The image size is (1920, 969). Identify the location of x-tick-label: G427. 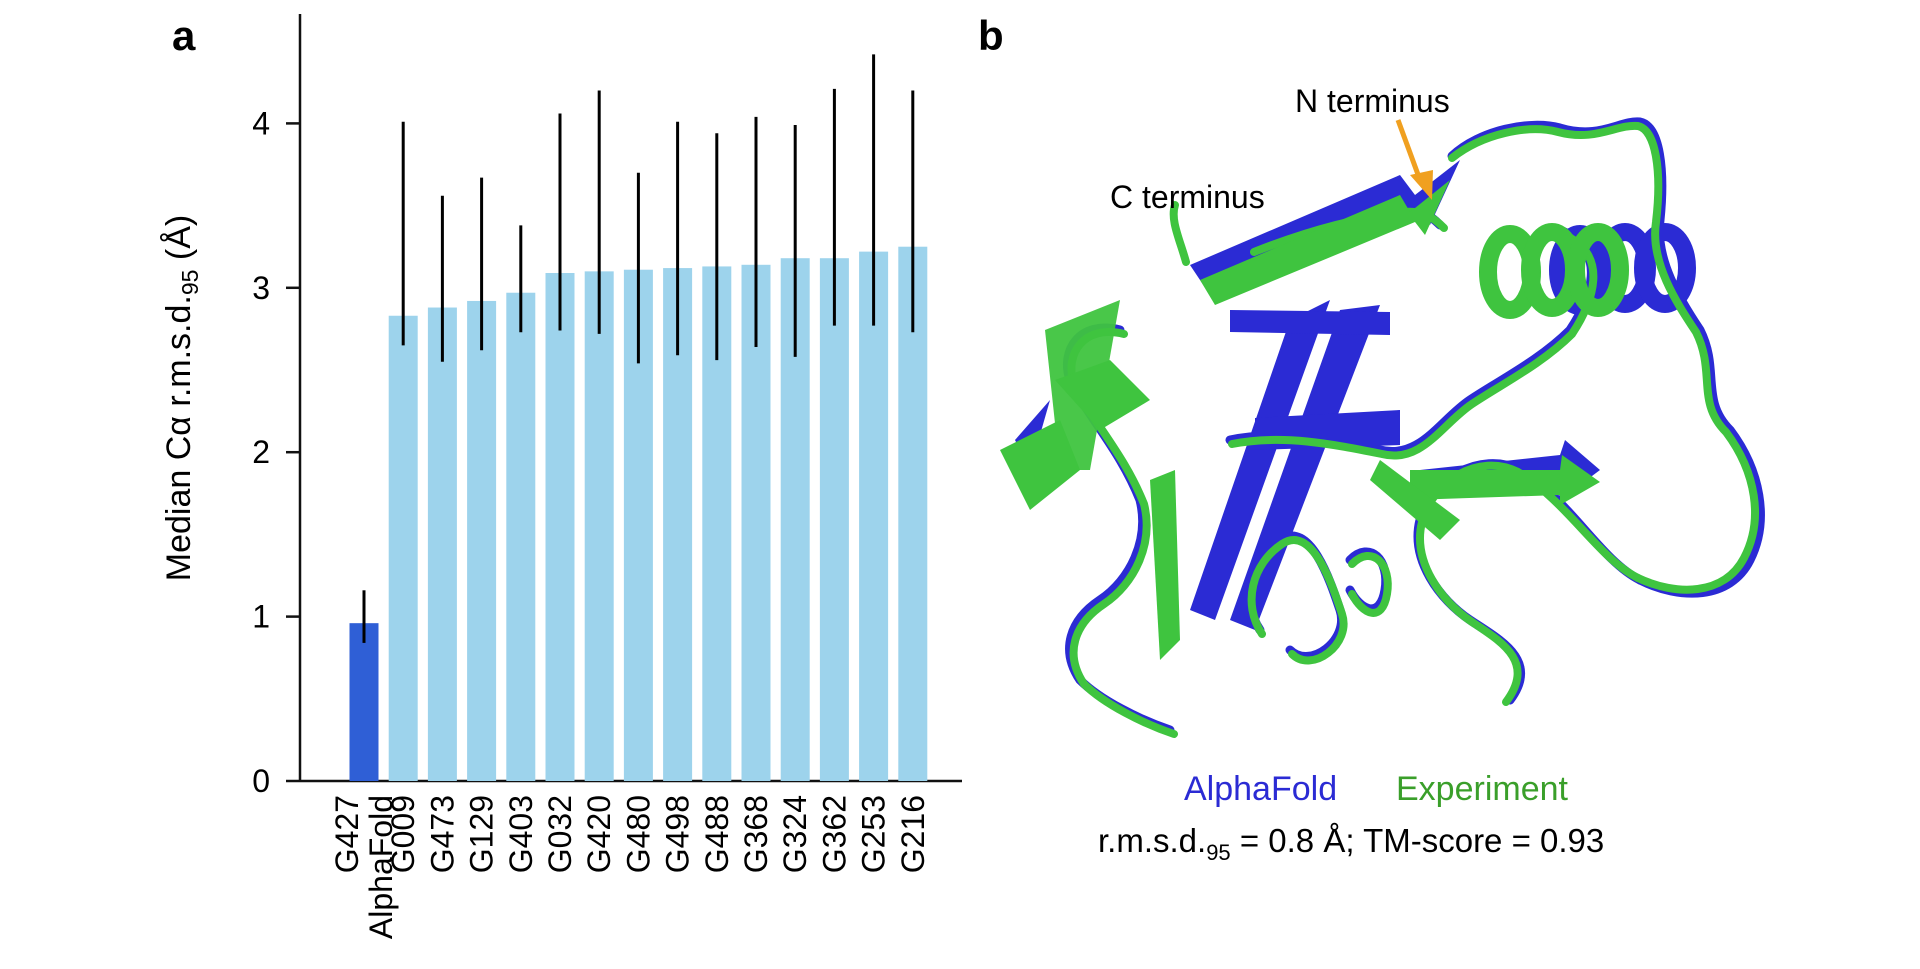
(347, 834).